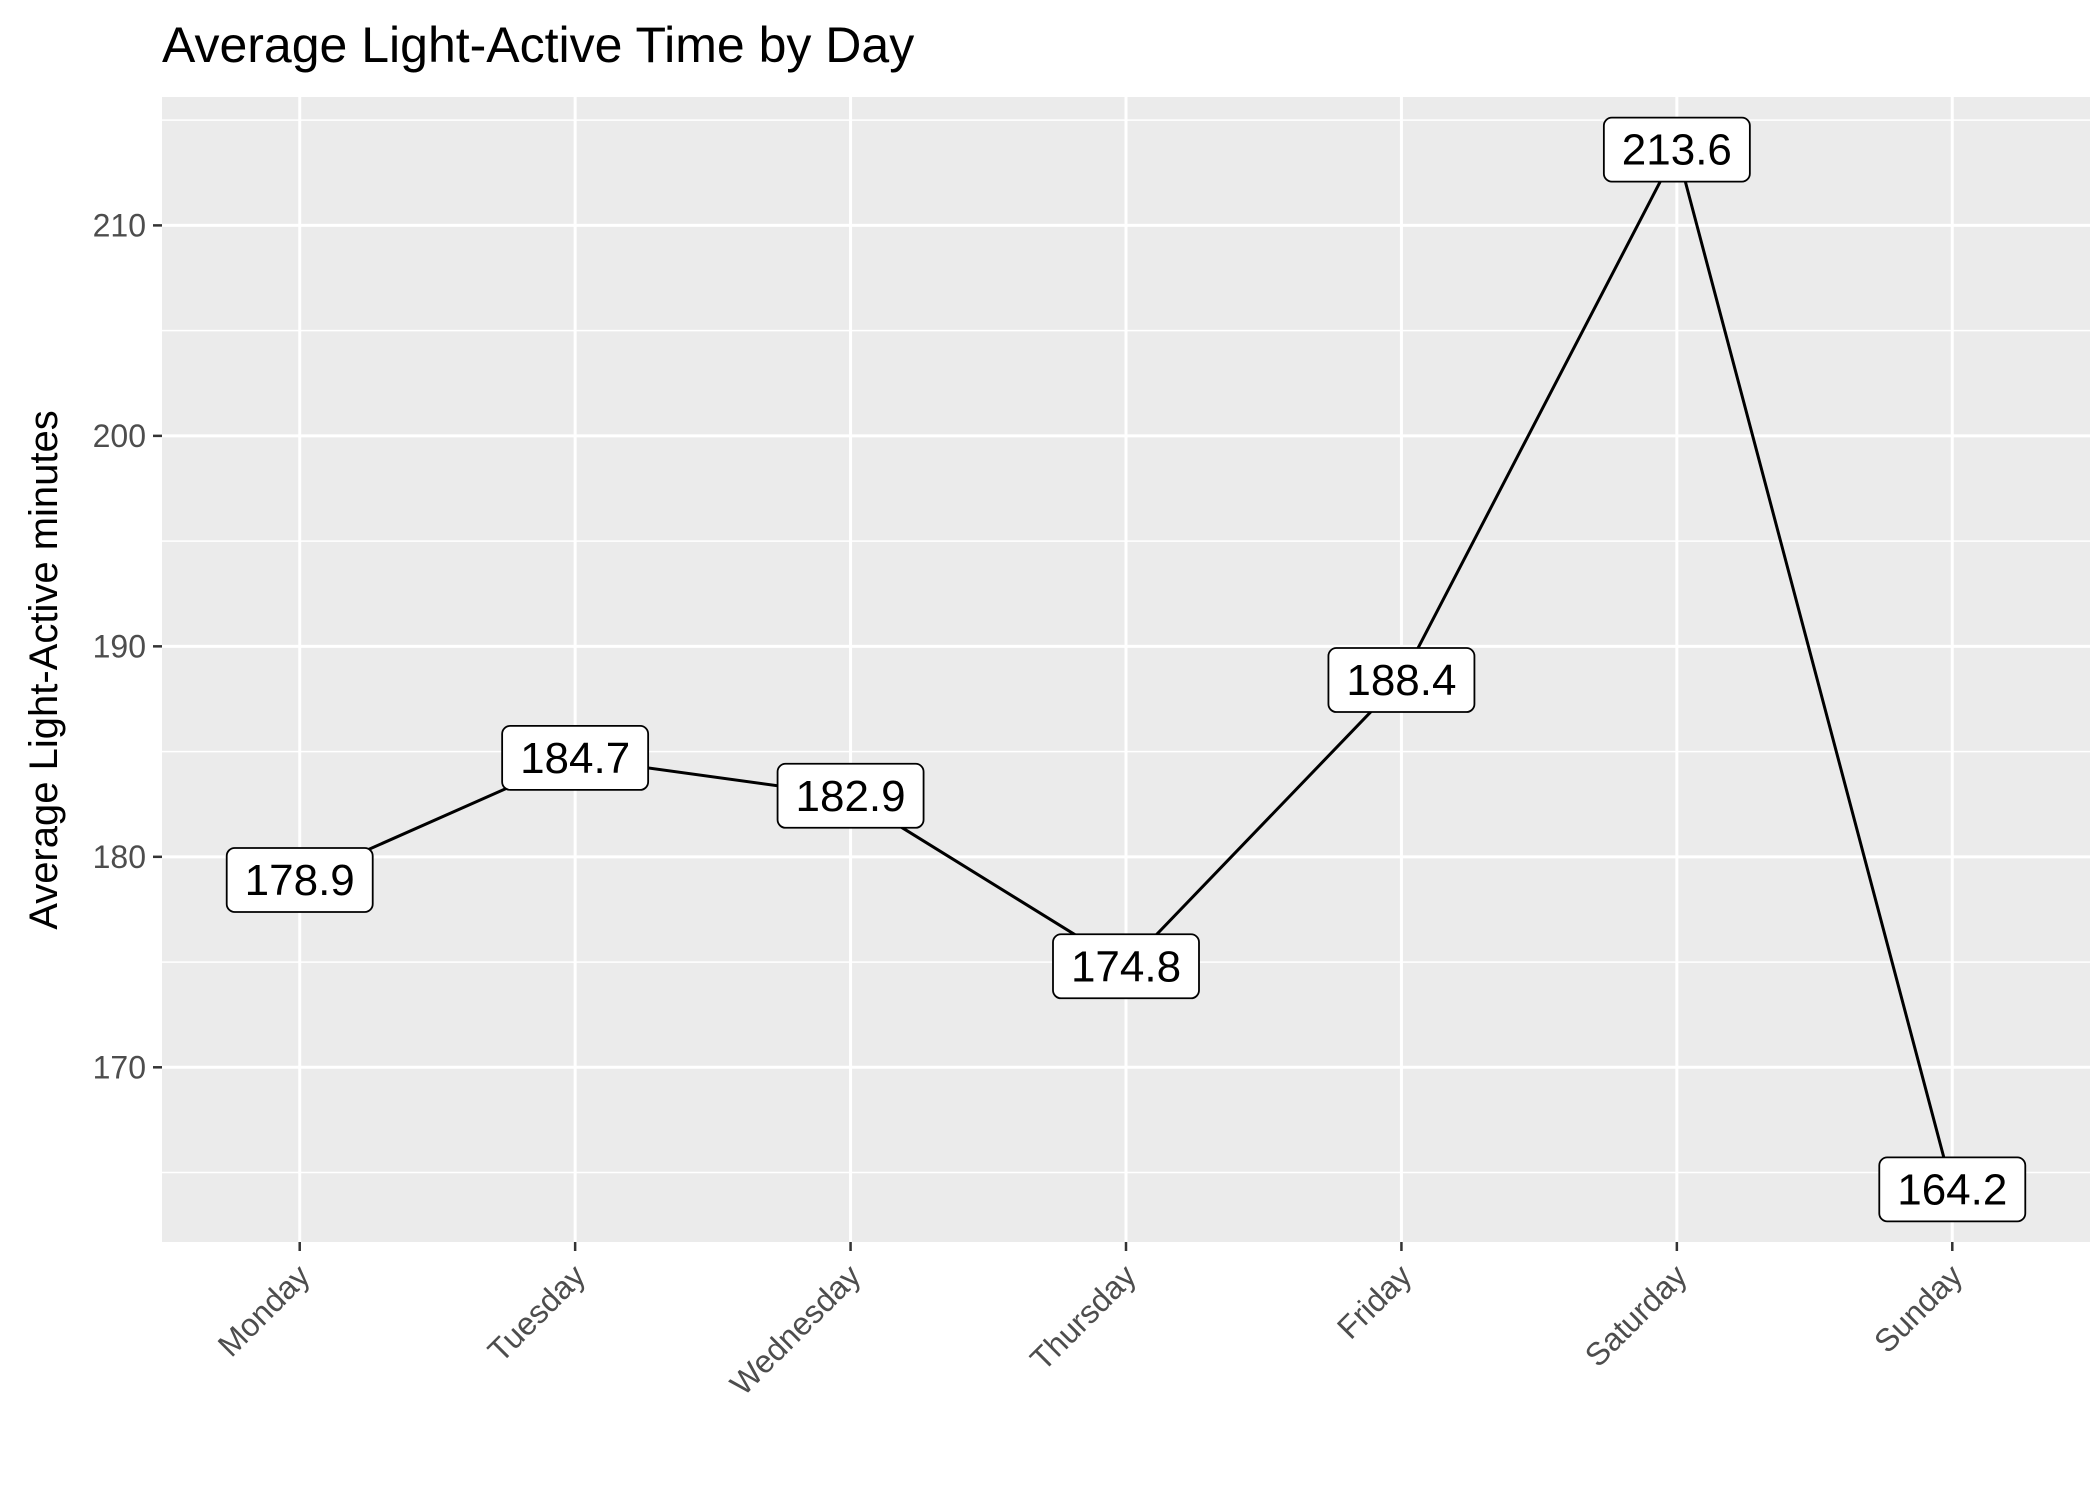  I want to click on x-tick-label: Sunday, so click(1918, 1308).